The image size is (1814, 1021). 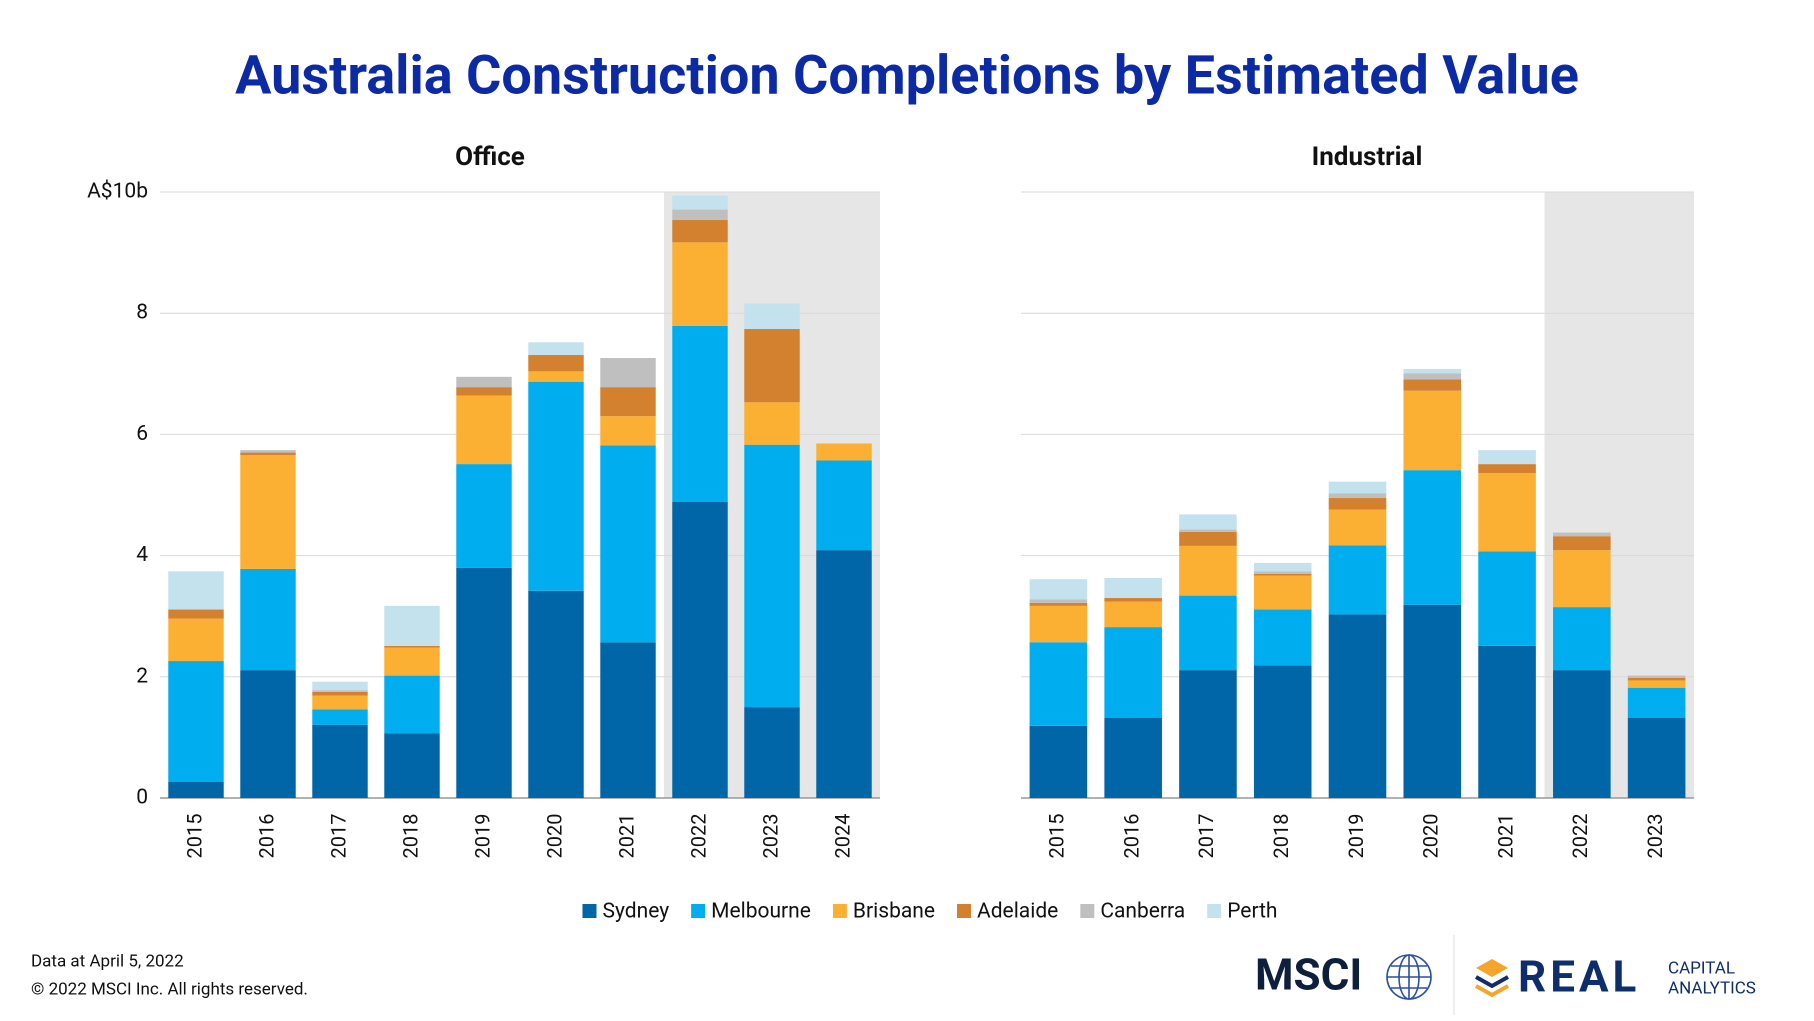 I want to click on msci-logo-text: MSCI, so click(x=1308, y=975).